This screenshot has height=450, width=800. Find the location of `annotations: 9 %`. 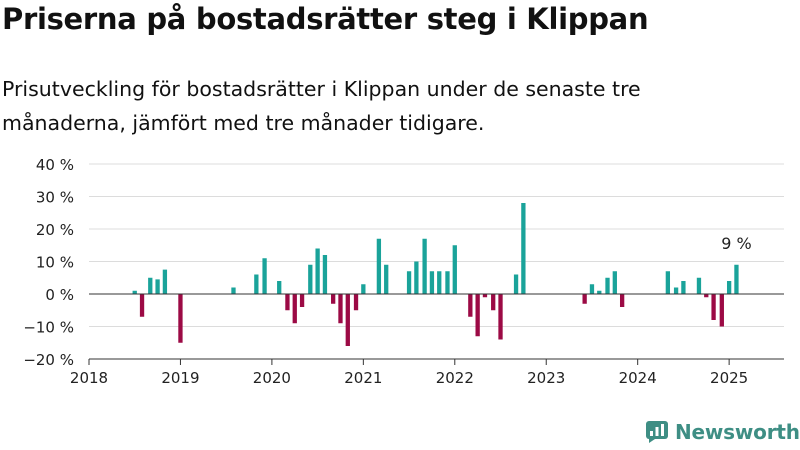

annotations: 9 % is located at coordinates (736, 243).